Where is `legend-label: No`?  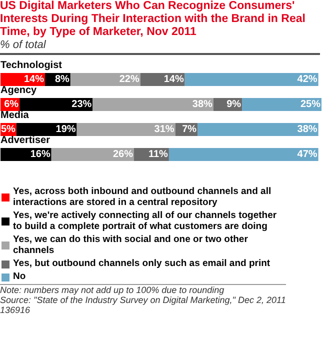 legend-label: No is located at coordinates (20, 276).